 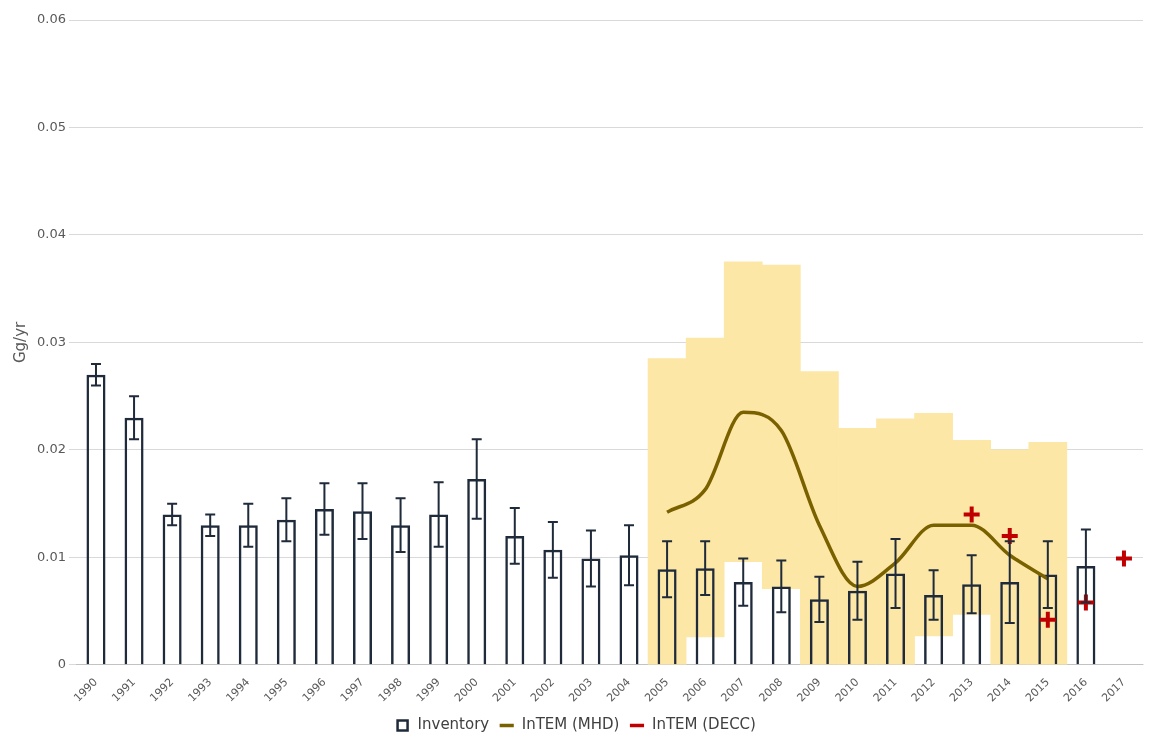 What do you see at coordinates (570, 724) in the screenshot?
I see `legend-label: InTEM (MHD)` at bounding box center [570, 724].